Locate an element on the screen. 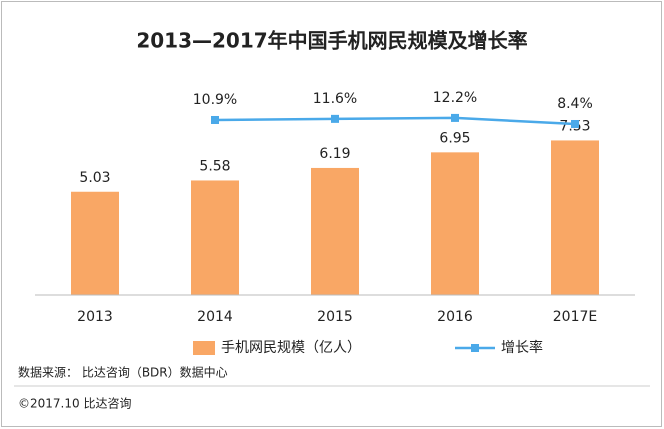  legend-label: 增长率 is located at coordinates (522, 347).